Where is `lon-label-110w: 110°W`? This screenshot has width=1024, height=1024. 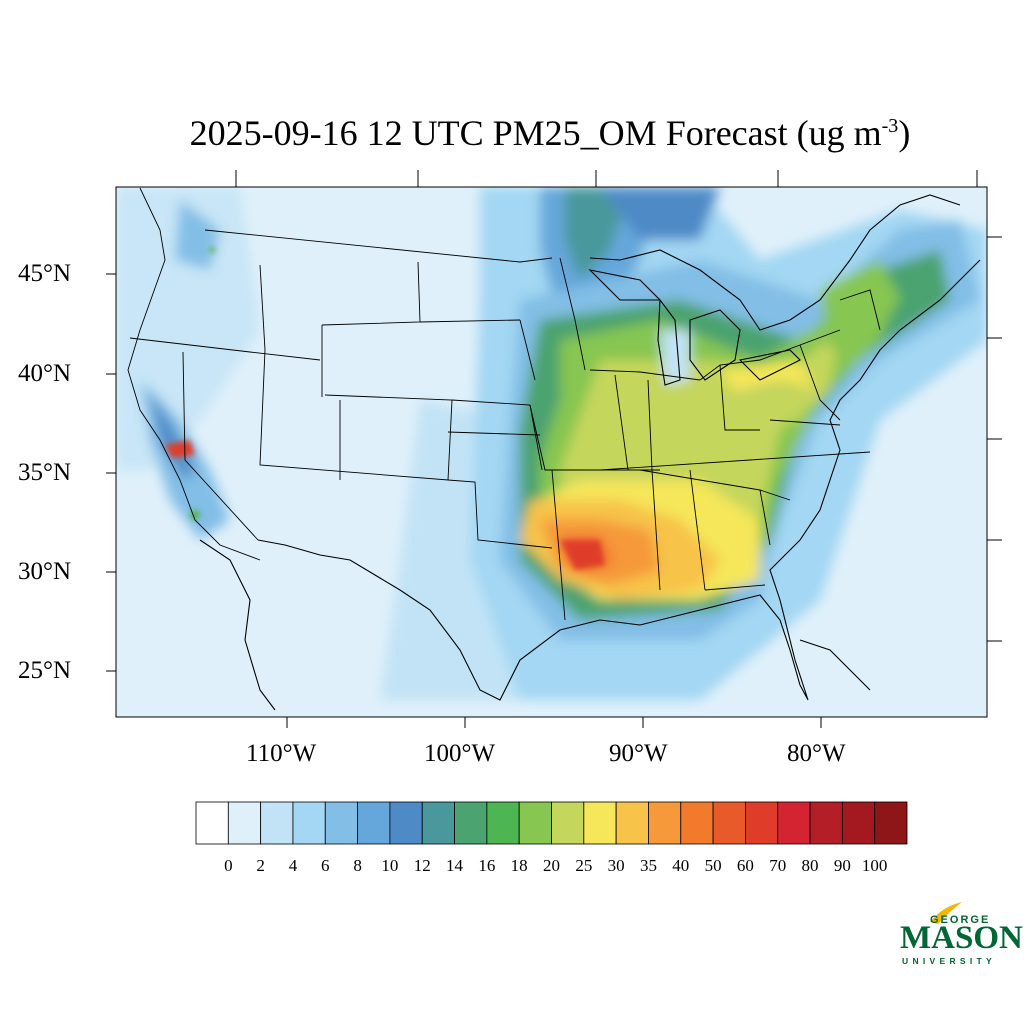
lon-label-110w: 110°W is located at coordinates (281, 753).